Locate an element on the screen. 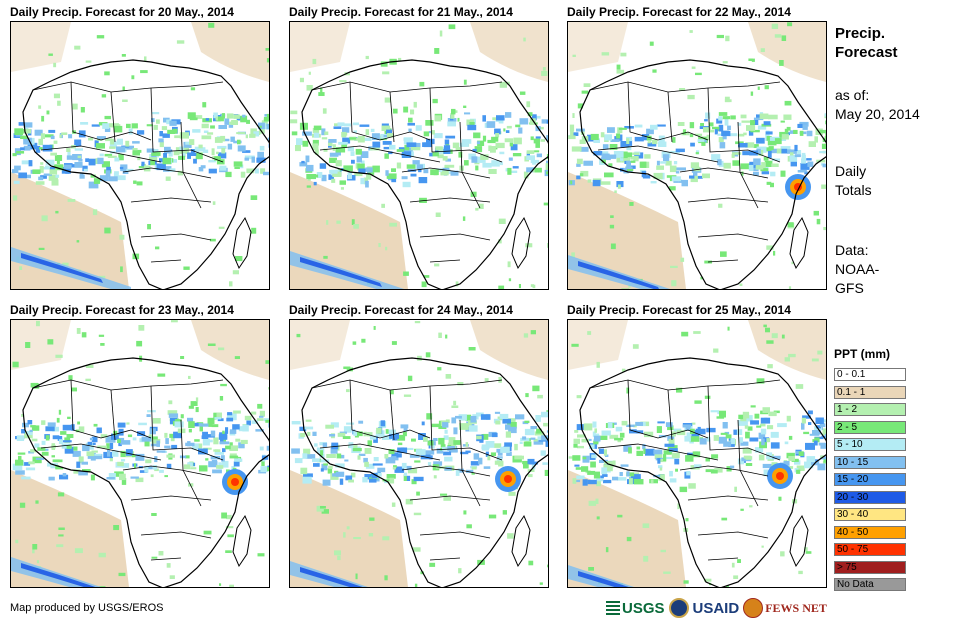 Image resolution: width=967 pixels, height=626 pixels. legend-swatch: 15 - 20 is located at coordinates (870, 480).